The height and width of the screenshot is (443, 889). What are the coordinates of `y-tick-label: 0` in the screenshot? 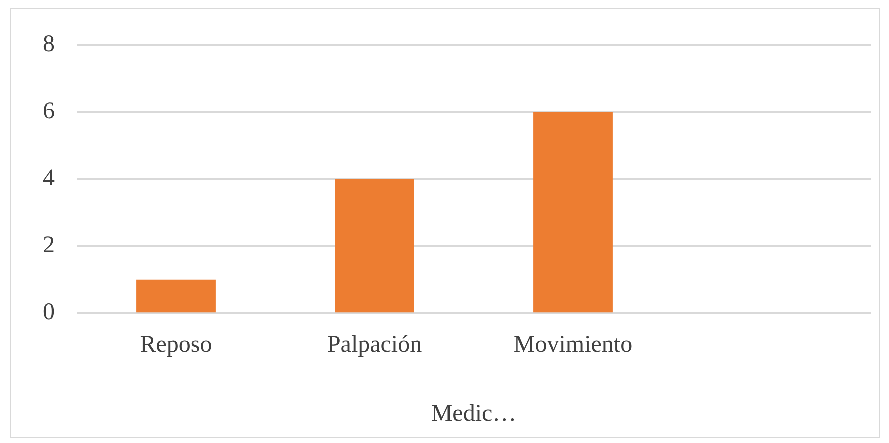 It's located at (49, 313).